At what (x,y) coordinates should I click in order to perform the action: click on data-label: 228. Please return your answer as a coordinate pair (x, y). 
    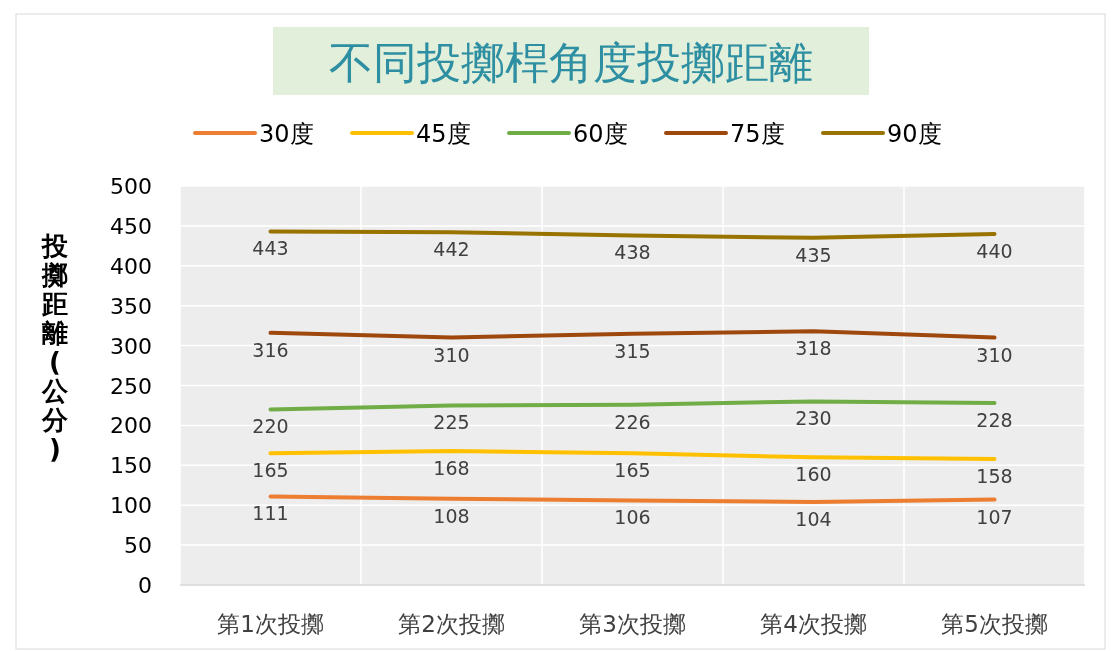
    Looking at the image, I should click on (994, 420).